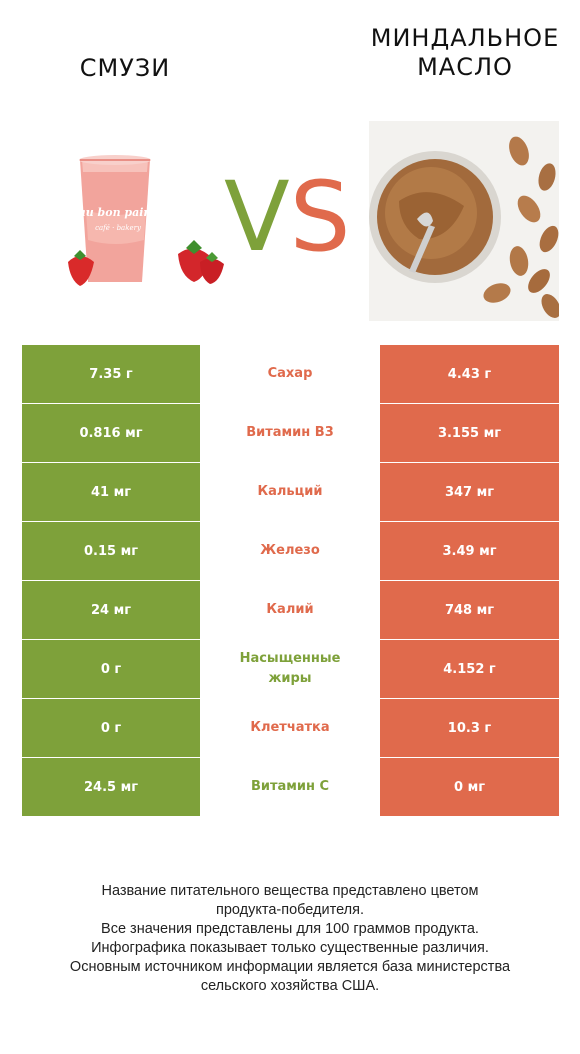  Describe the element at coordinates (469, 610) in the screenshot. I see `right-value: 748 мг` at that location.